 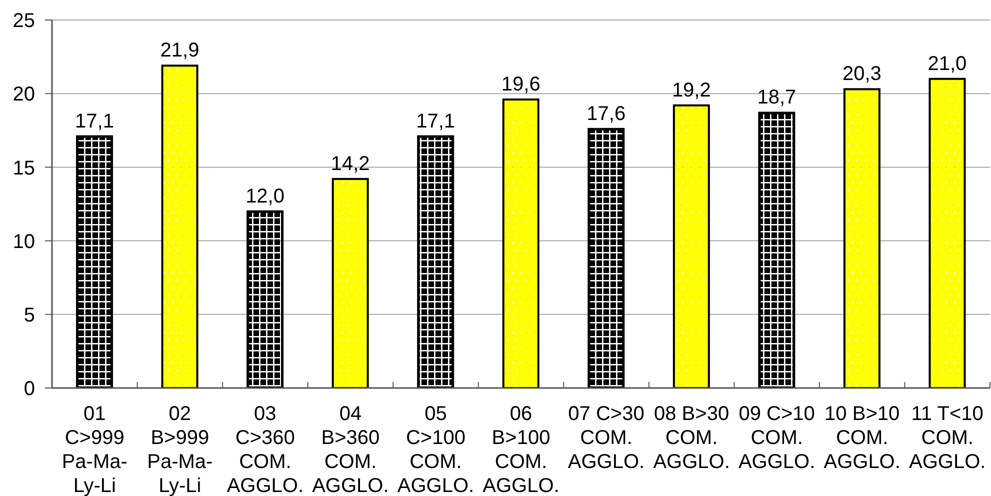 I want to click on y-tick-label: 5, so click(x=29, y=315).